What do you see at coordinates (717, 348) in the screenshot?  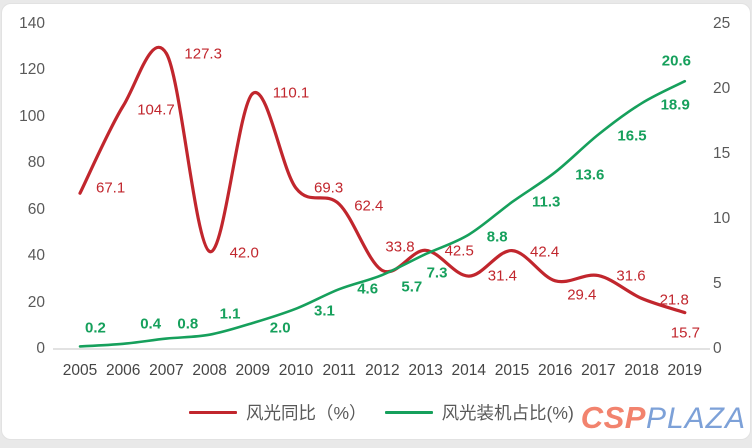 I see `right-axis-tick-label: 0` at bounding box center [717, 348].